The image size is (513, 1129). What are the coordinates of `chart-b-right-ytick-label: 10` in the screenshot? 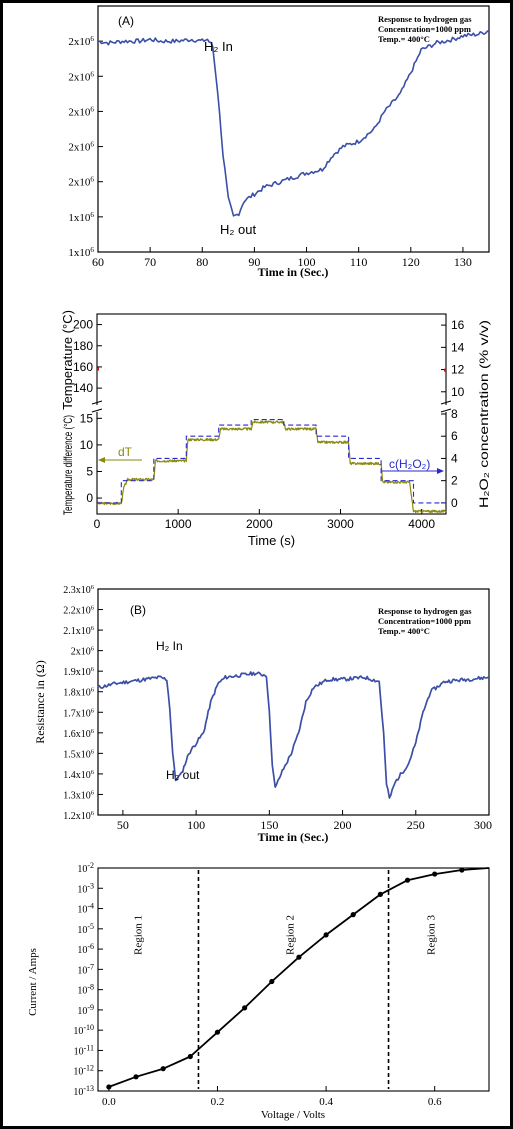 It's located at (458, 392).